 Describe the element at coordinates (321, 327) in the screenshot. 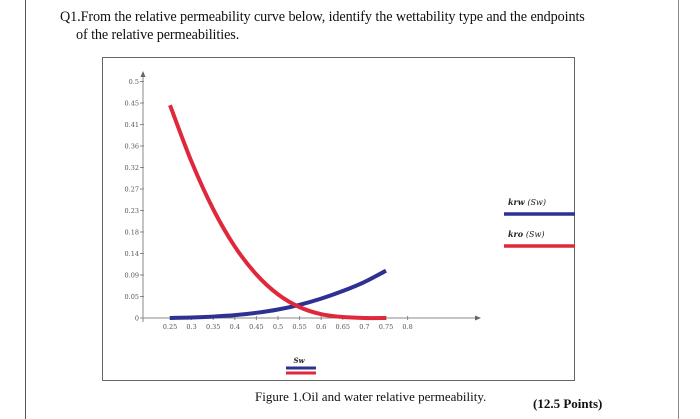

I see `x-tick-label: 0.6` at that location.